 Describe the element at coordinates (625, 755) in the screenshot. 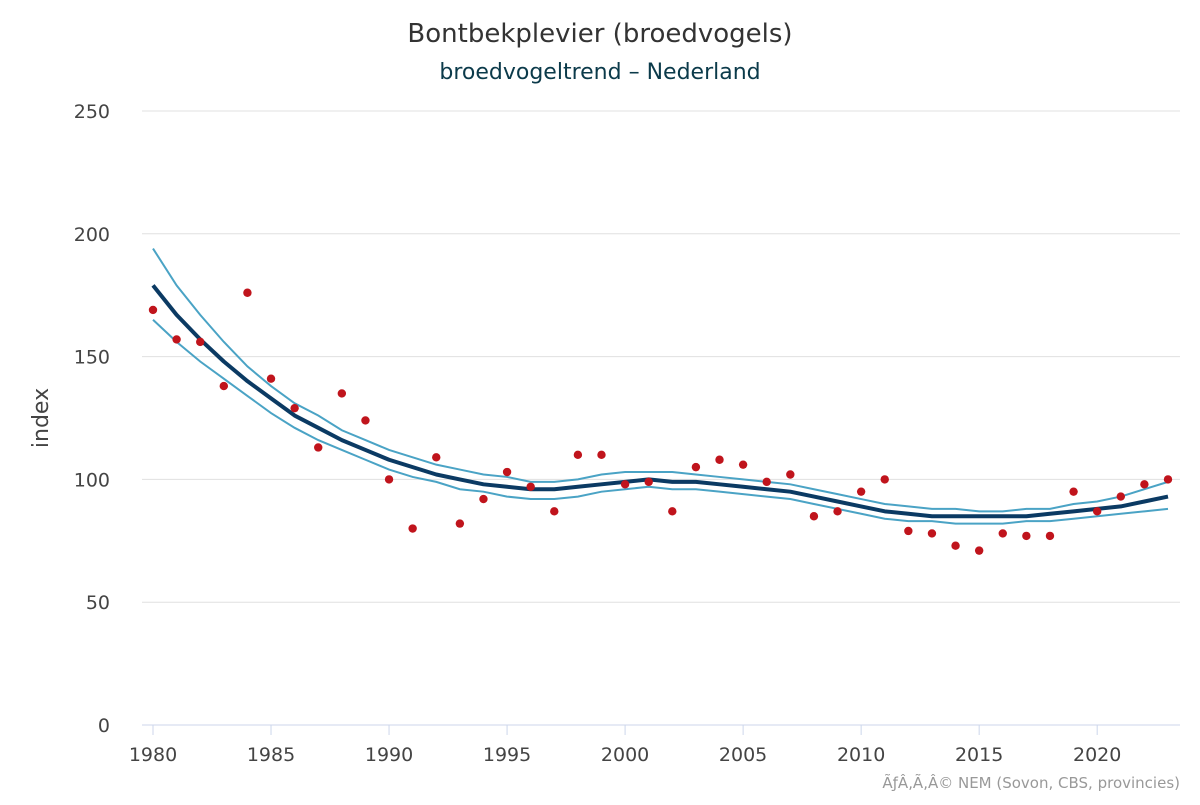

I see `x-tick-label: 2000` at that location.